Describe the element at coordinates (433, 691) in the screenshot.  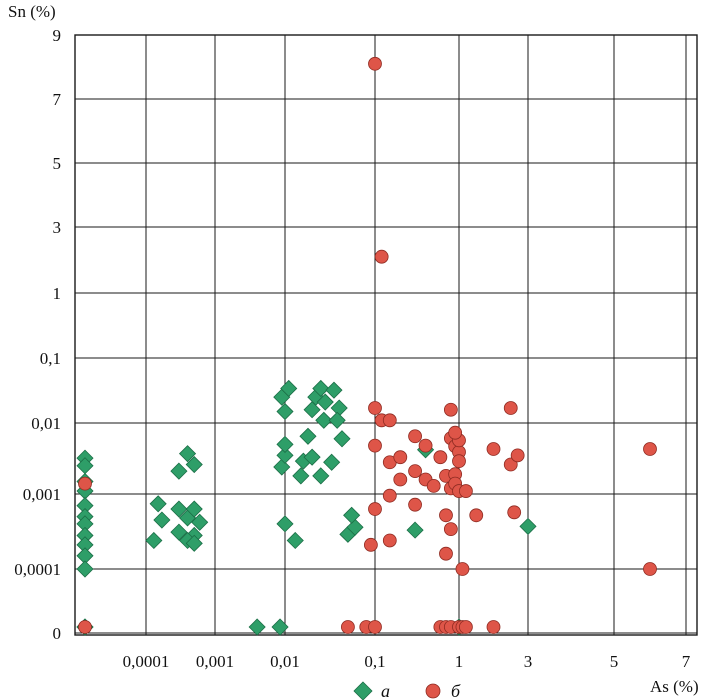
I see `legend-marker-b` at that location.